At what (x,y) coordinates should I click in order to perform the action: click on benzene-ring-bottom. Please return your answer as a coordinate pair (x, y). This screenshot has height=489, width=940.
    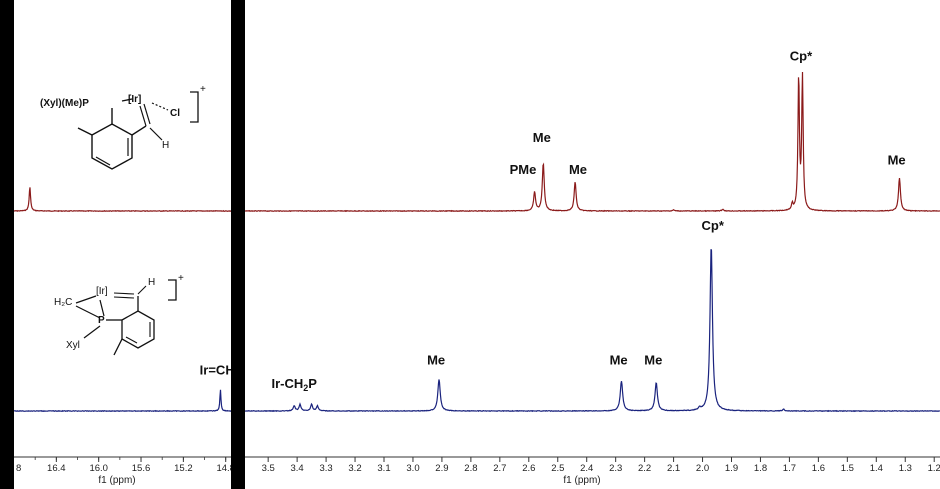
    Looking at the image, I should click on (138, 329).